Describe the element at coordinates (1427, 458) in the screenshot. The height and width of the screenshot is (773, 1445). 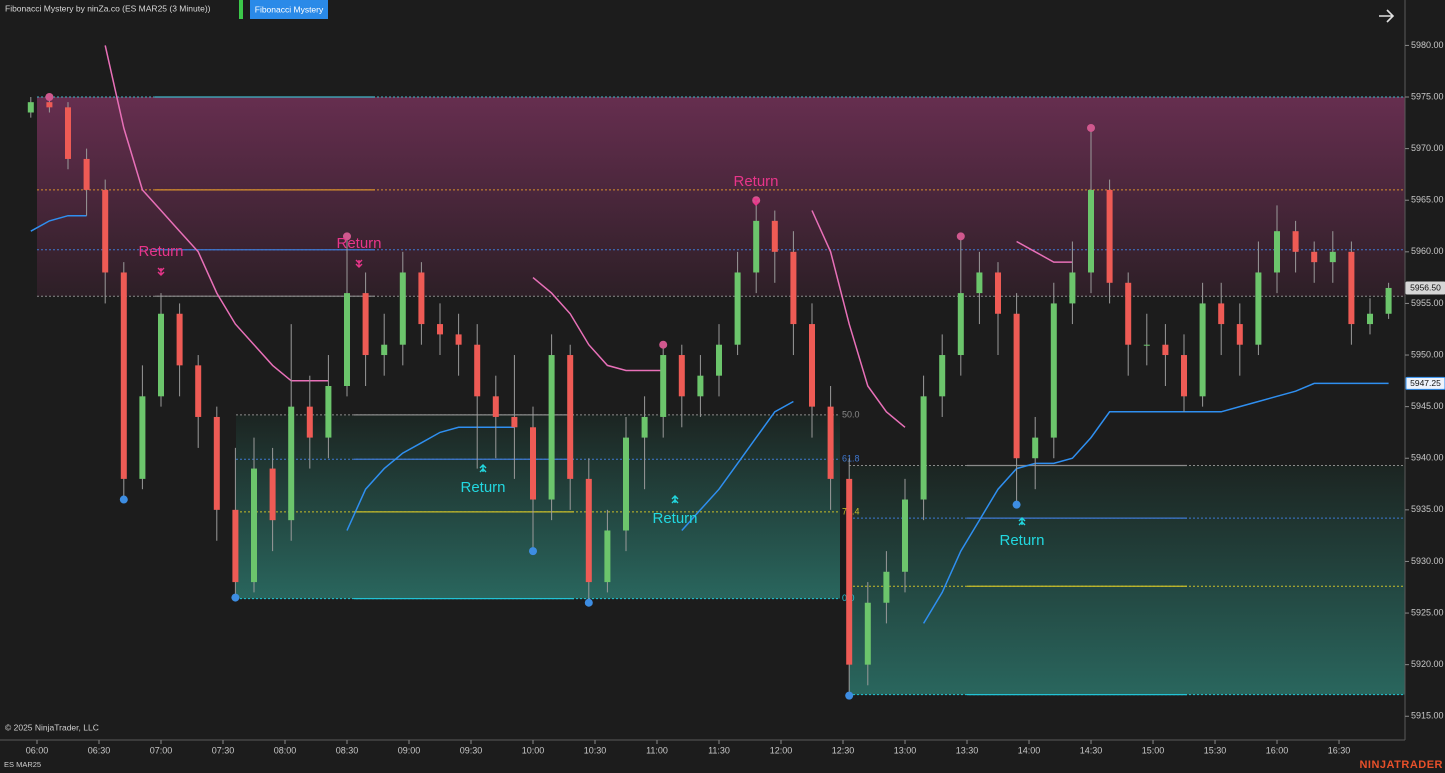
I see `y-tick-label: 5940.00` at that location.